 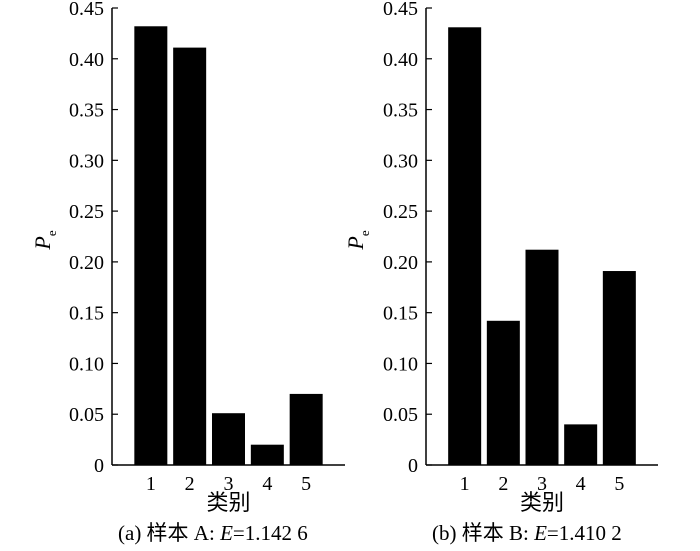 What do you see at coordinates (584, 533) in the screenshot?
I see `caption-value: =1.410 2` at bounding box center [584, 533].